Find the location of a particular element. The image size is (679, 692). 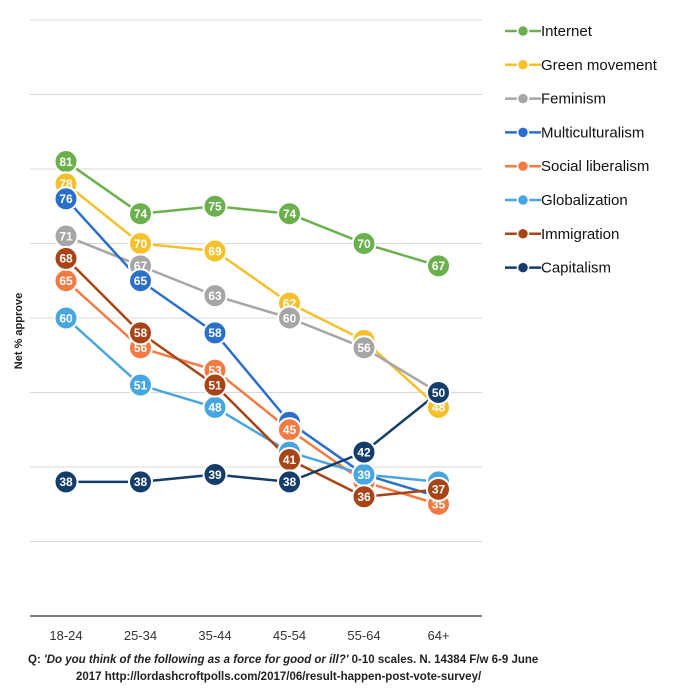

x-tick-label: 35-44 is located at coordinates (214, 635).